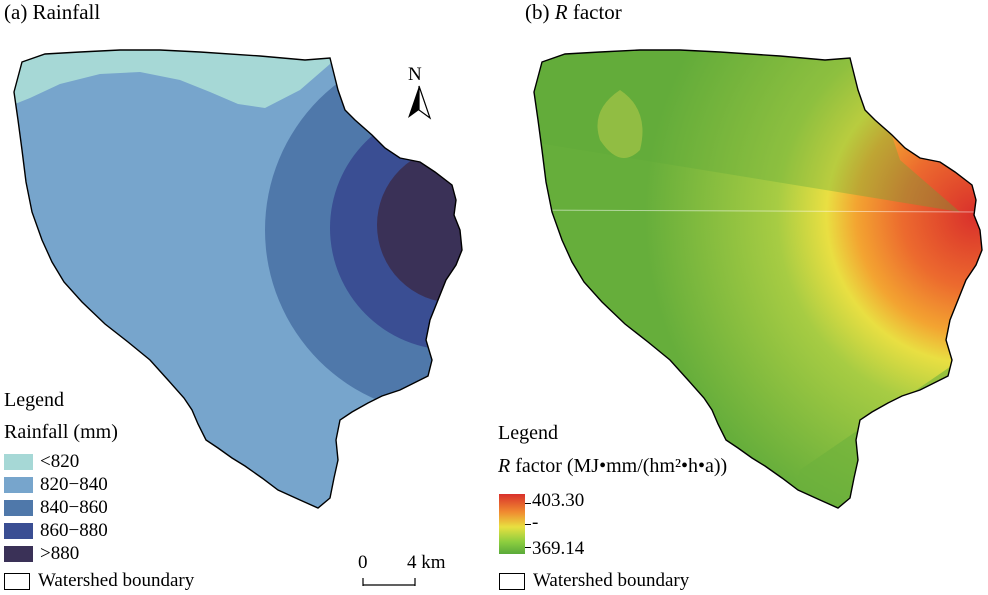  What do you see at coordinates (594, 12) in the screenshot?
I see `panel-b-title-suffix: factor` at bounding box center [594, 12].